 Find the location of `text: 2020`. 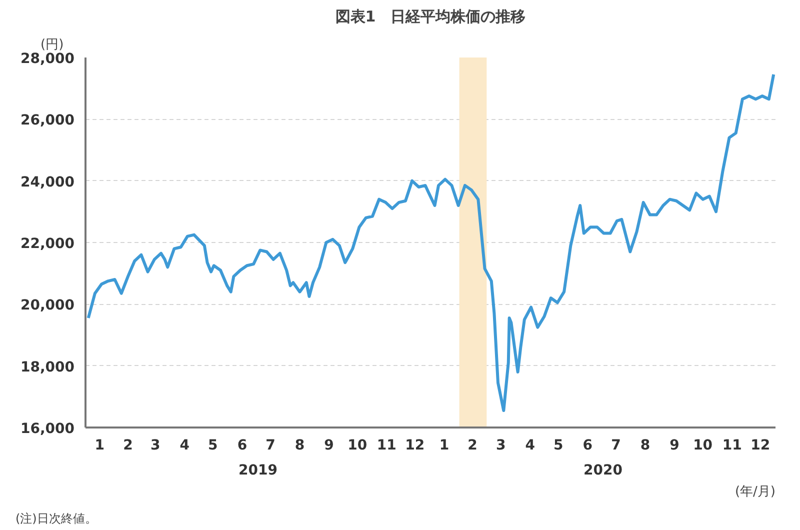

text: 2020 is located at coordinates (603, 470).